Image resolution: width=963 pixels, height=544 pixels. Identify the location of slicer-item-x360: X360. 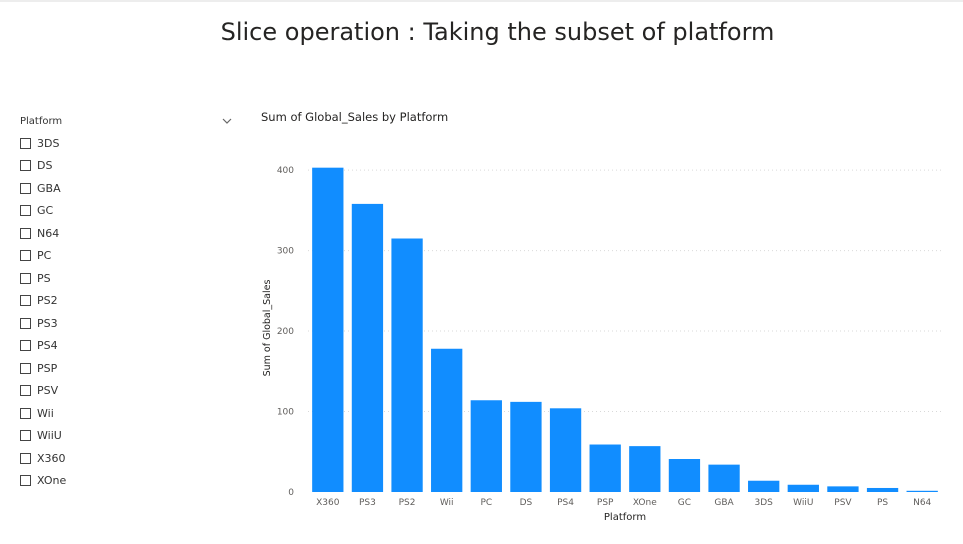
(43, 458).